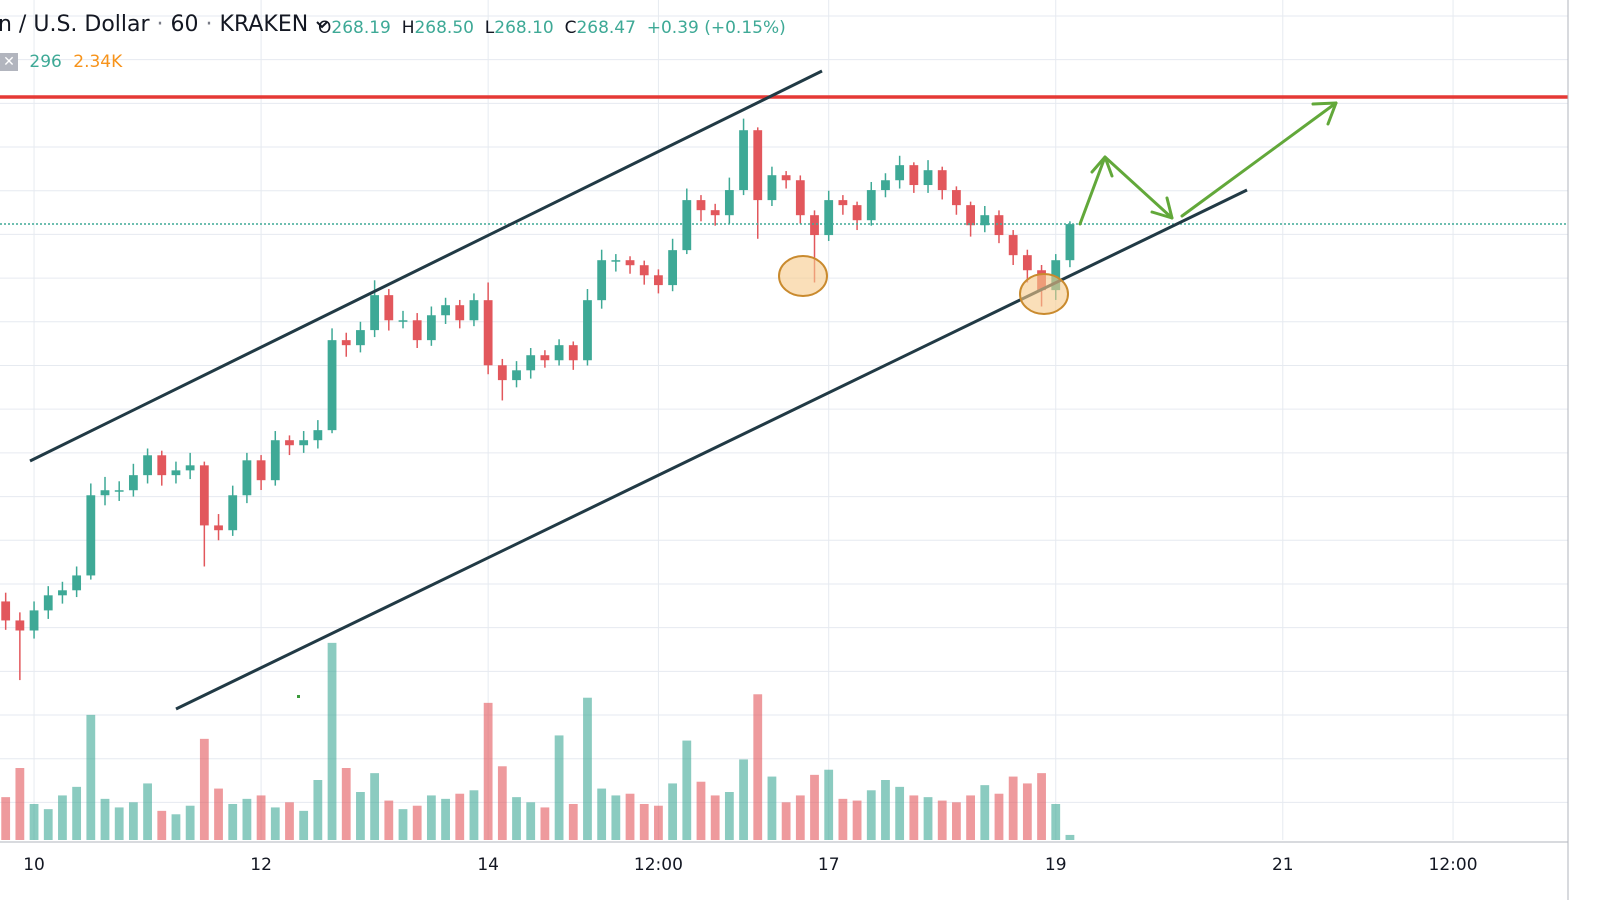 Image resolution: width=1600 pixels, height=900 pixels. Describe the element at coordinates (1208, 163) in the screenshot. I see `forecast-arrows` at that location.